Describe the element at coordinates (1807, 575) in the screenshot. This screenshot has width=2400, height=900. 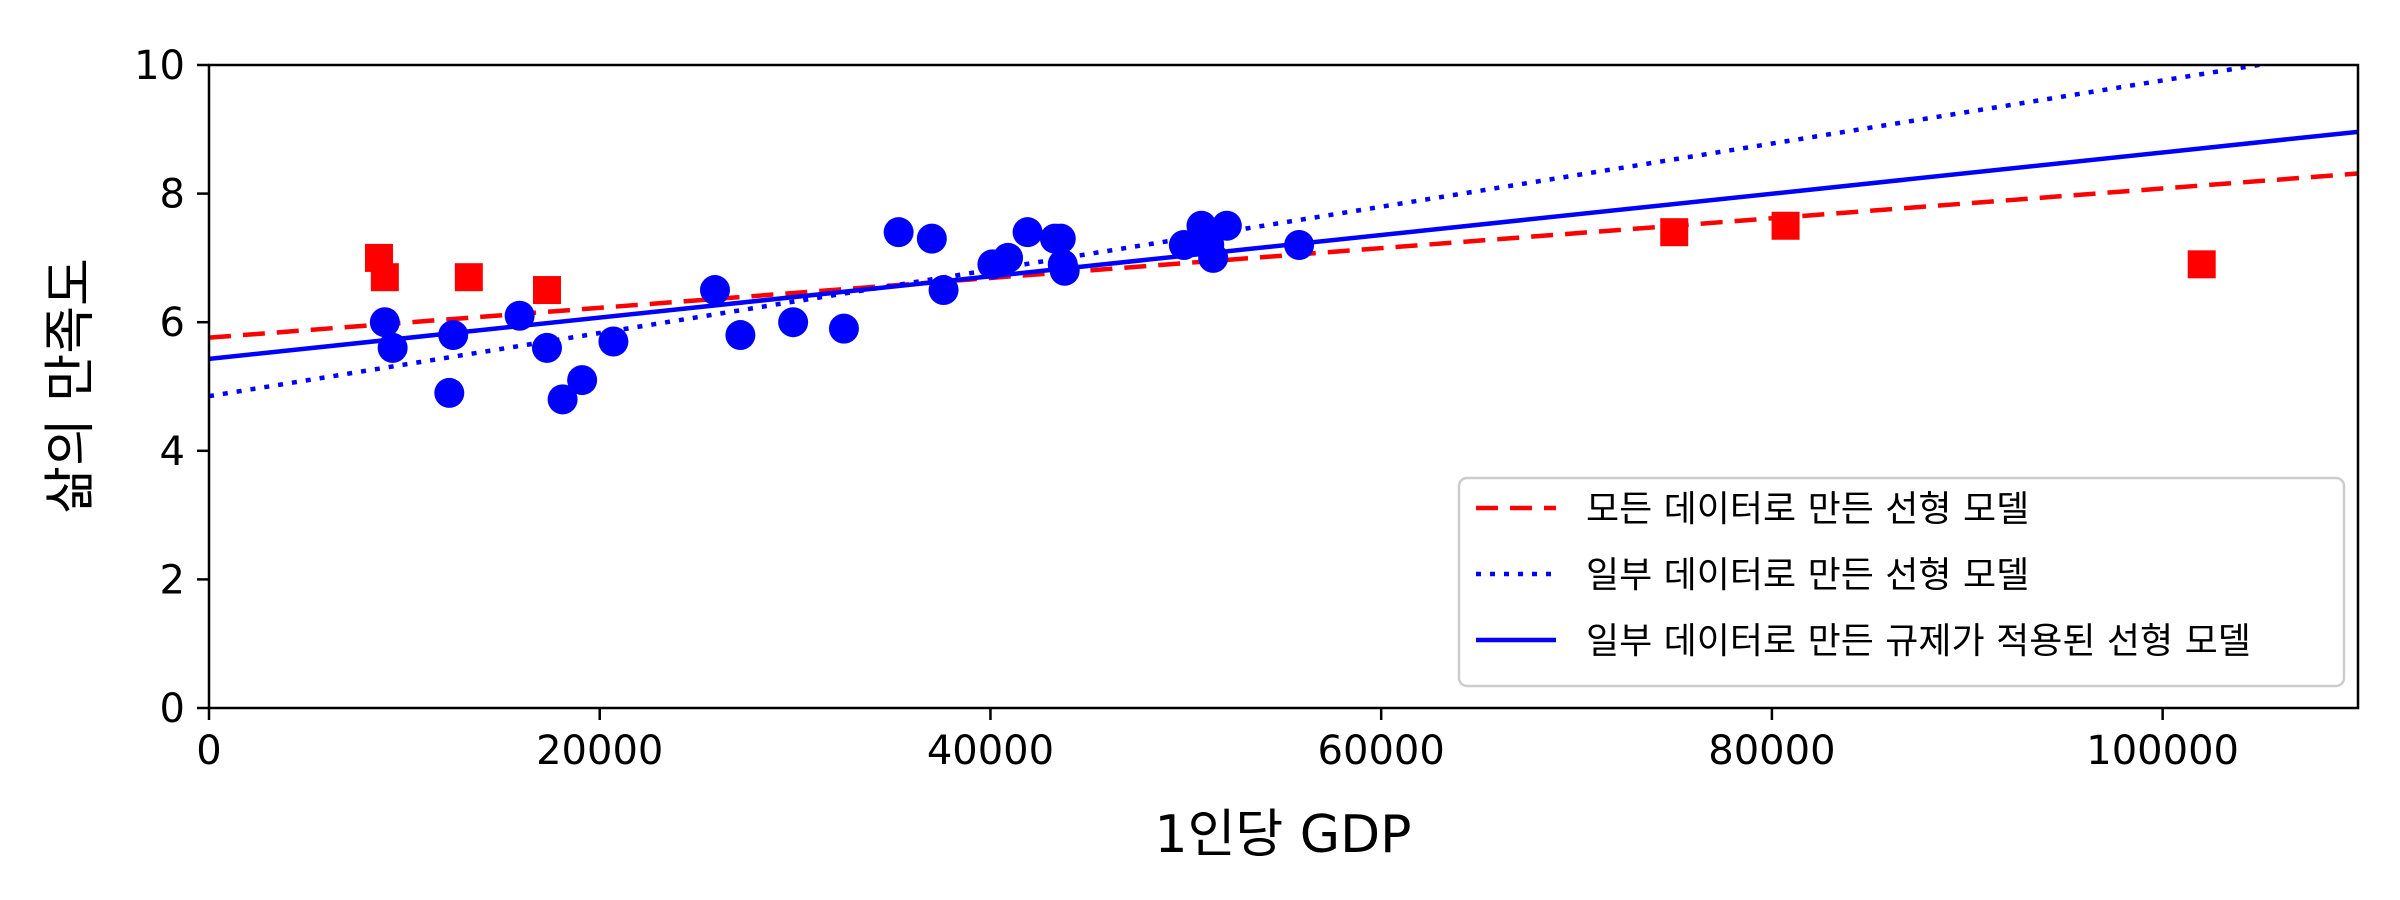
I see `legend-label: 일부 데이터로 만든 선형 모델` at that location.